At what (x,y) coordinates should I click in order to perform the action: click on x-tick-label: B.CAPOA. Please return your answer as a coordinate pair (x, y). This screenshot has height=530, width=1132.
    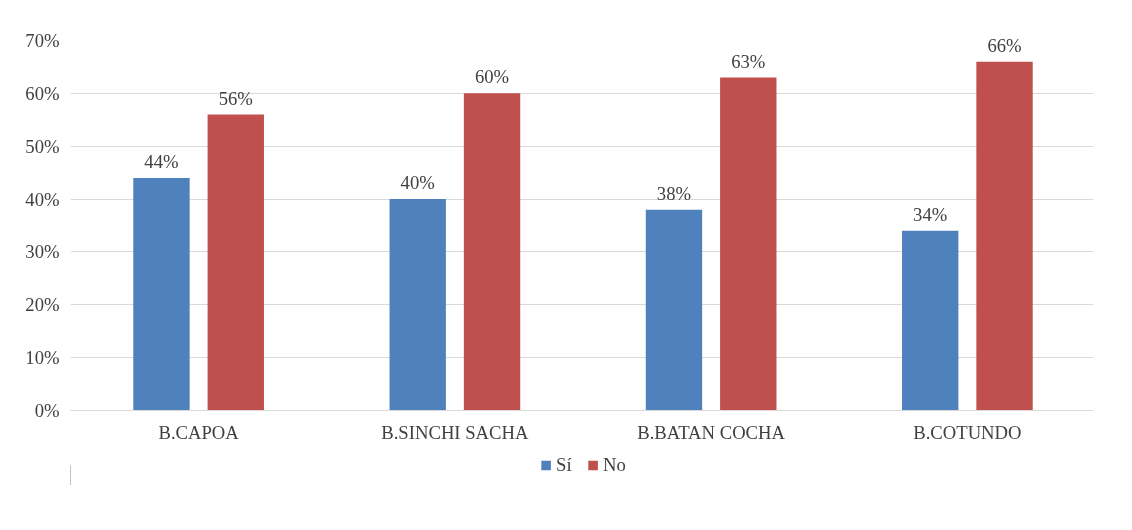
    Looking at the image, I should click on (199, 432).